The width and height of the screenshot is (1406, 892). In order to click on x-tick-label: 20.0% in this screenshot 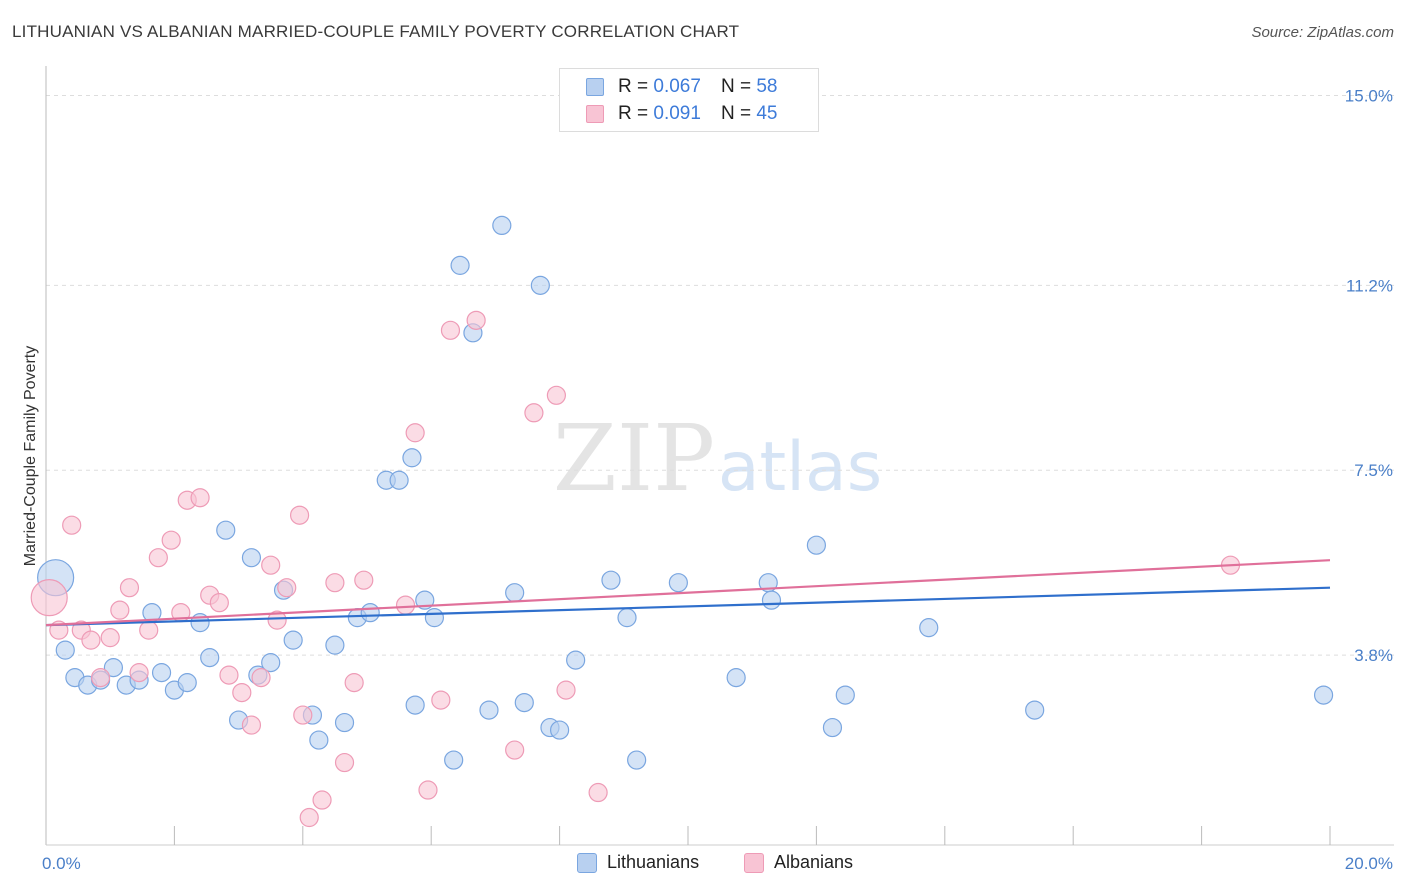, I will do `click(1369, 863)`.